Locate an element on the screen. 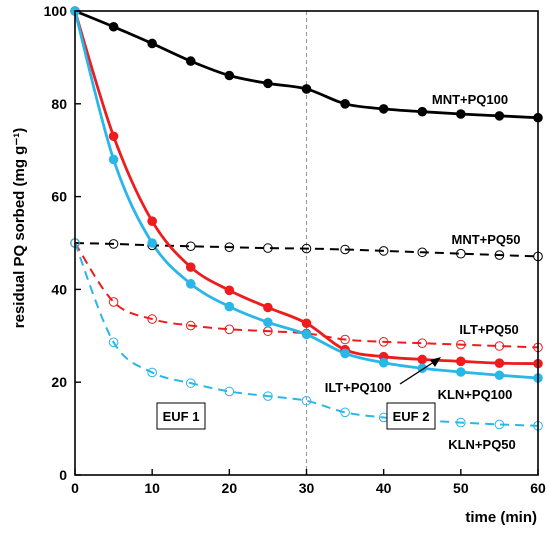 Image resolution: width=550 pixels, height=540 pixels. phase-box-label: EUF 1 is located at coordinates (181, 416).